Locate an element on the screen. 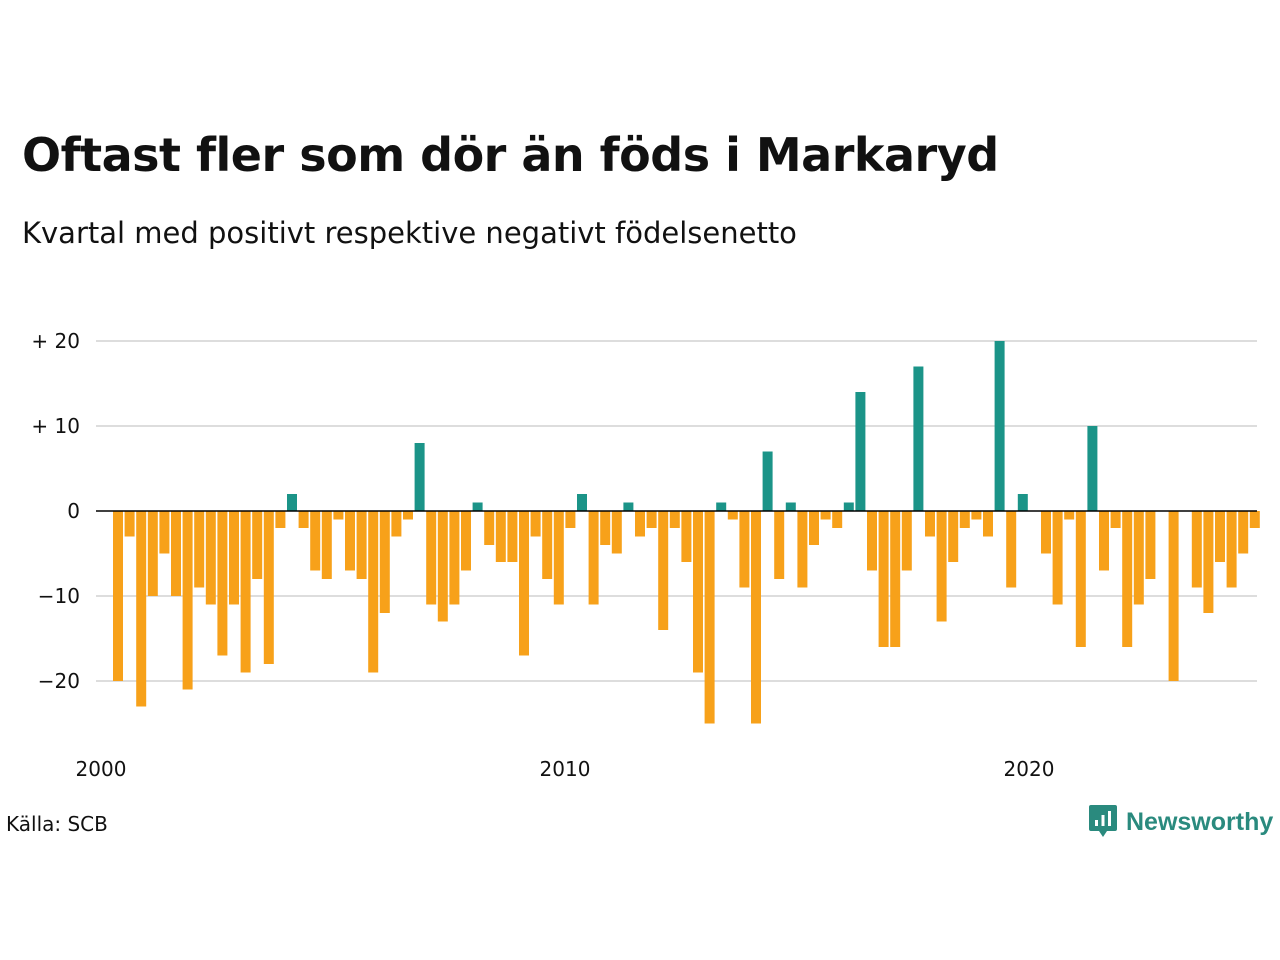 This screenshot has width=1280, height=960. chart-title: Oftast fler som dör än föds i Markaryd is located at coordinates (510, 155).